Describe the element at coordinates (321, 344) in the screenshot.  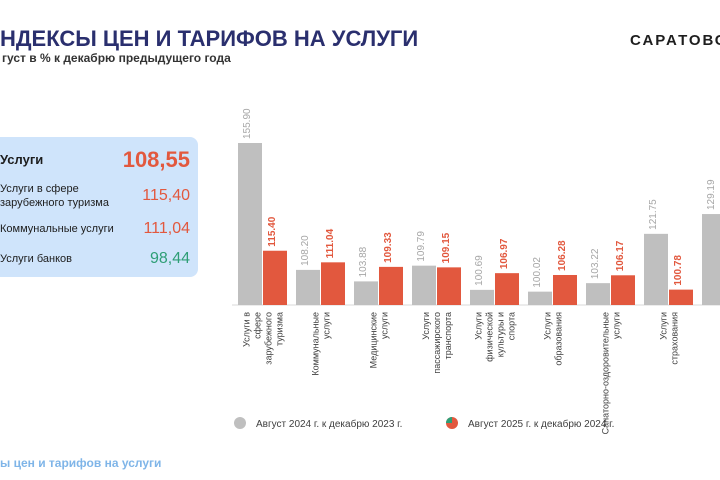
I see `category-tick-label: Коммунальныеуслуги` at that location.